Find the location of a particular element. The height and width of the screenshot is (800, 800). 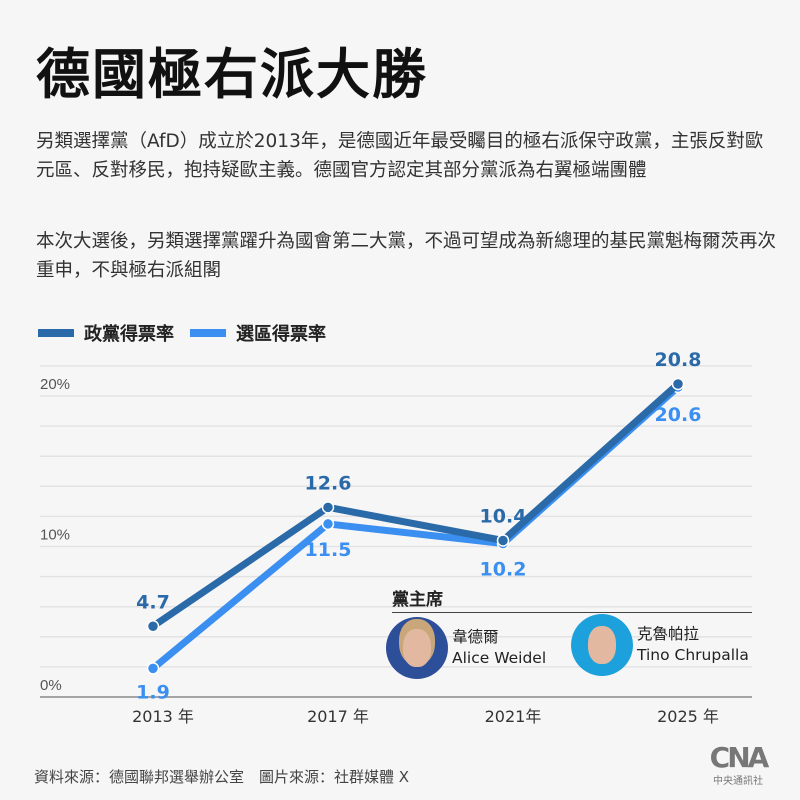

legend-item-party-vote: 政黨得票率 is located at coordinates (106, 333).